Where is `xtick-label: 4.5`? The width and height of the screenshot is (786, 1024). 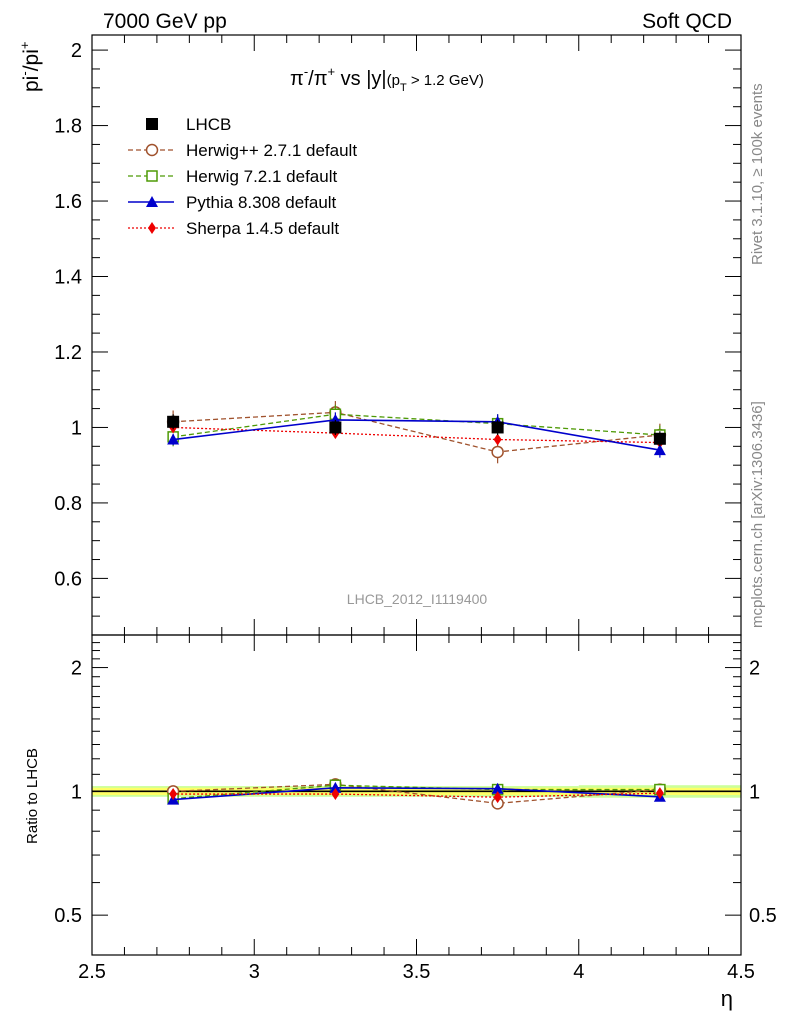 xtick-label: 4.5 is located at coordinates (741, 972).